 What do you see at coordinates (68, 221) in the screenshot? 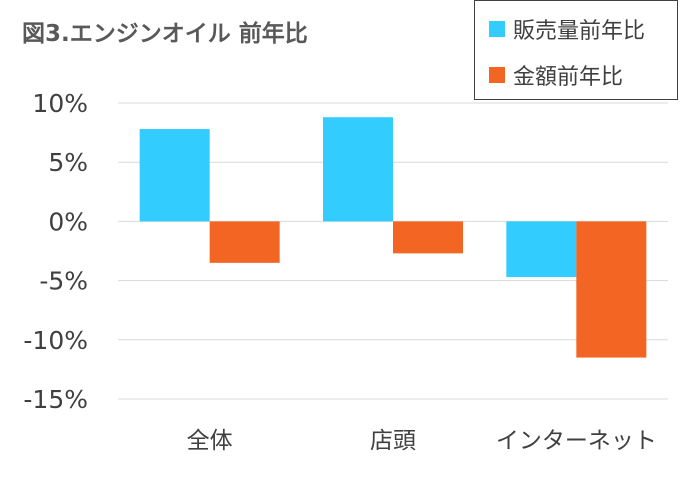
I see `y-tick-label: 0%` at bounding box center [68, 221].